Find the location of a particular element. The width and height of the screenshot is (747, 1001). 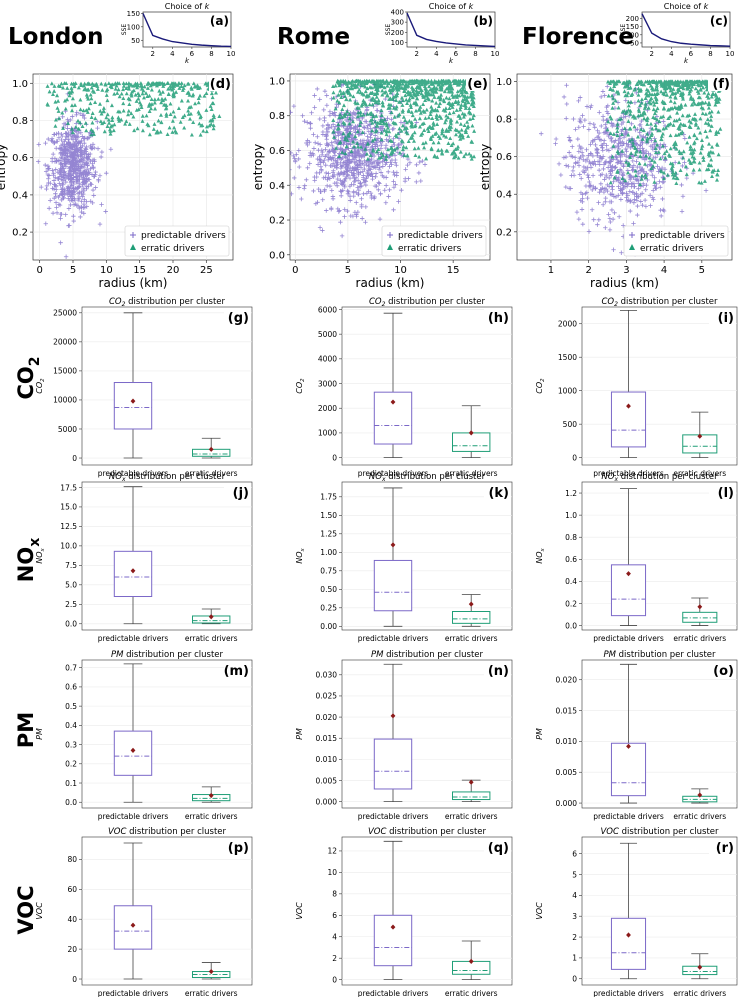

y-tick-label: 1.25 is located at coordinates (328, 534).